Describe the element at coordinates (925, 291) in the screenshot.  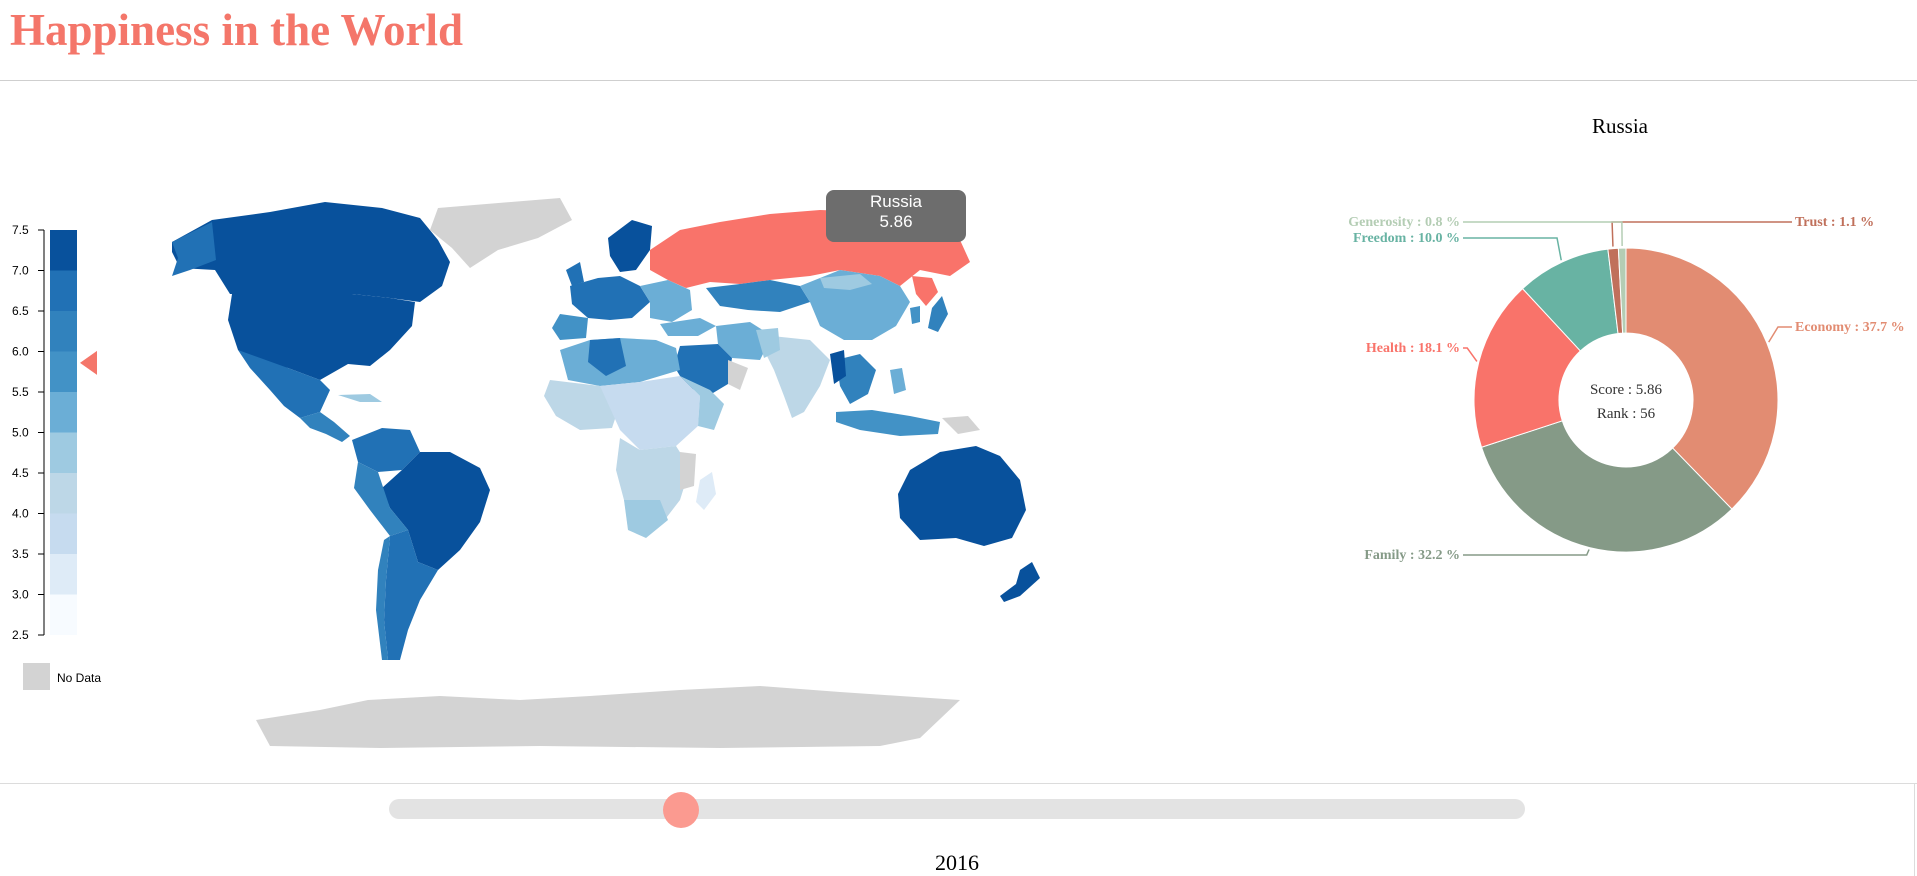
I see `country-russia-east` at that location.